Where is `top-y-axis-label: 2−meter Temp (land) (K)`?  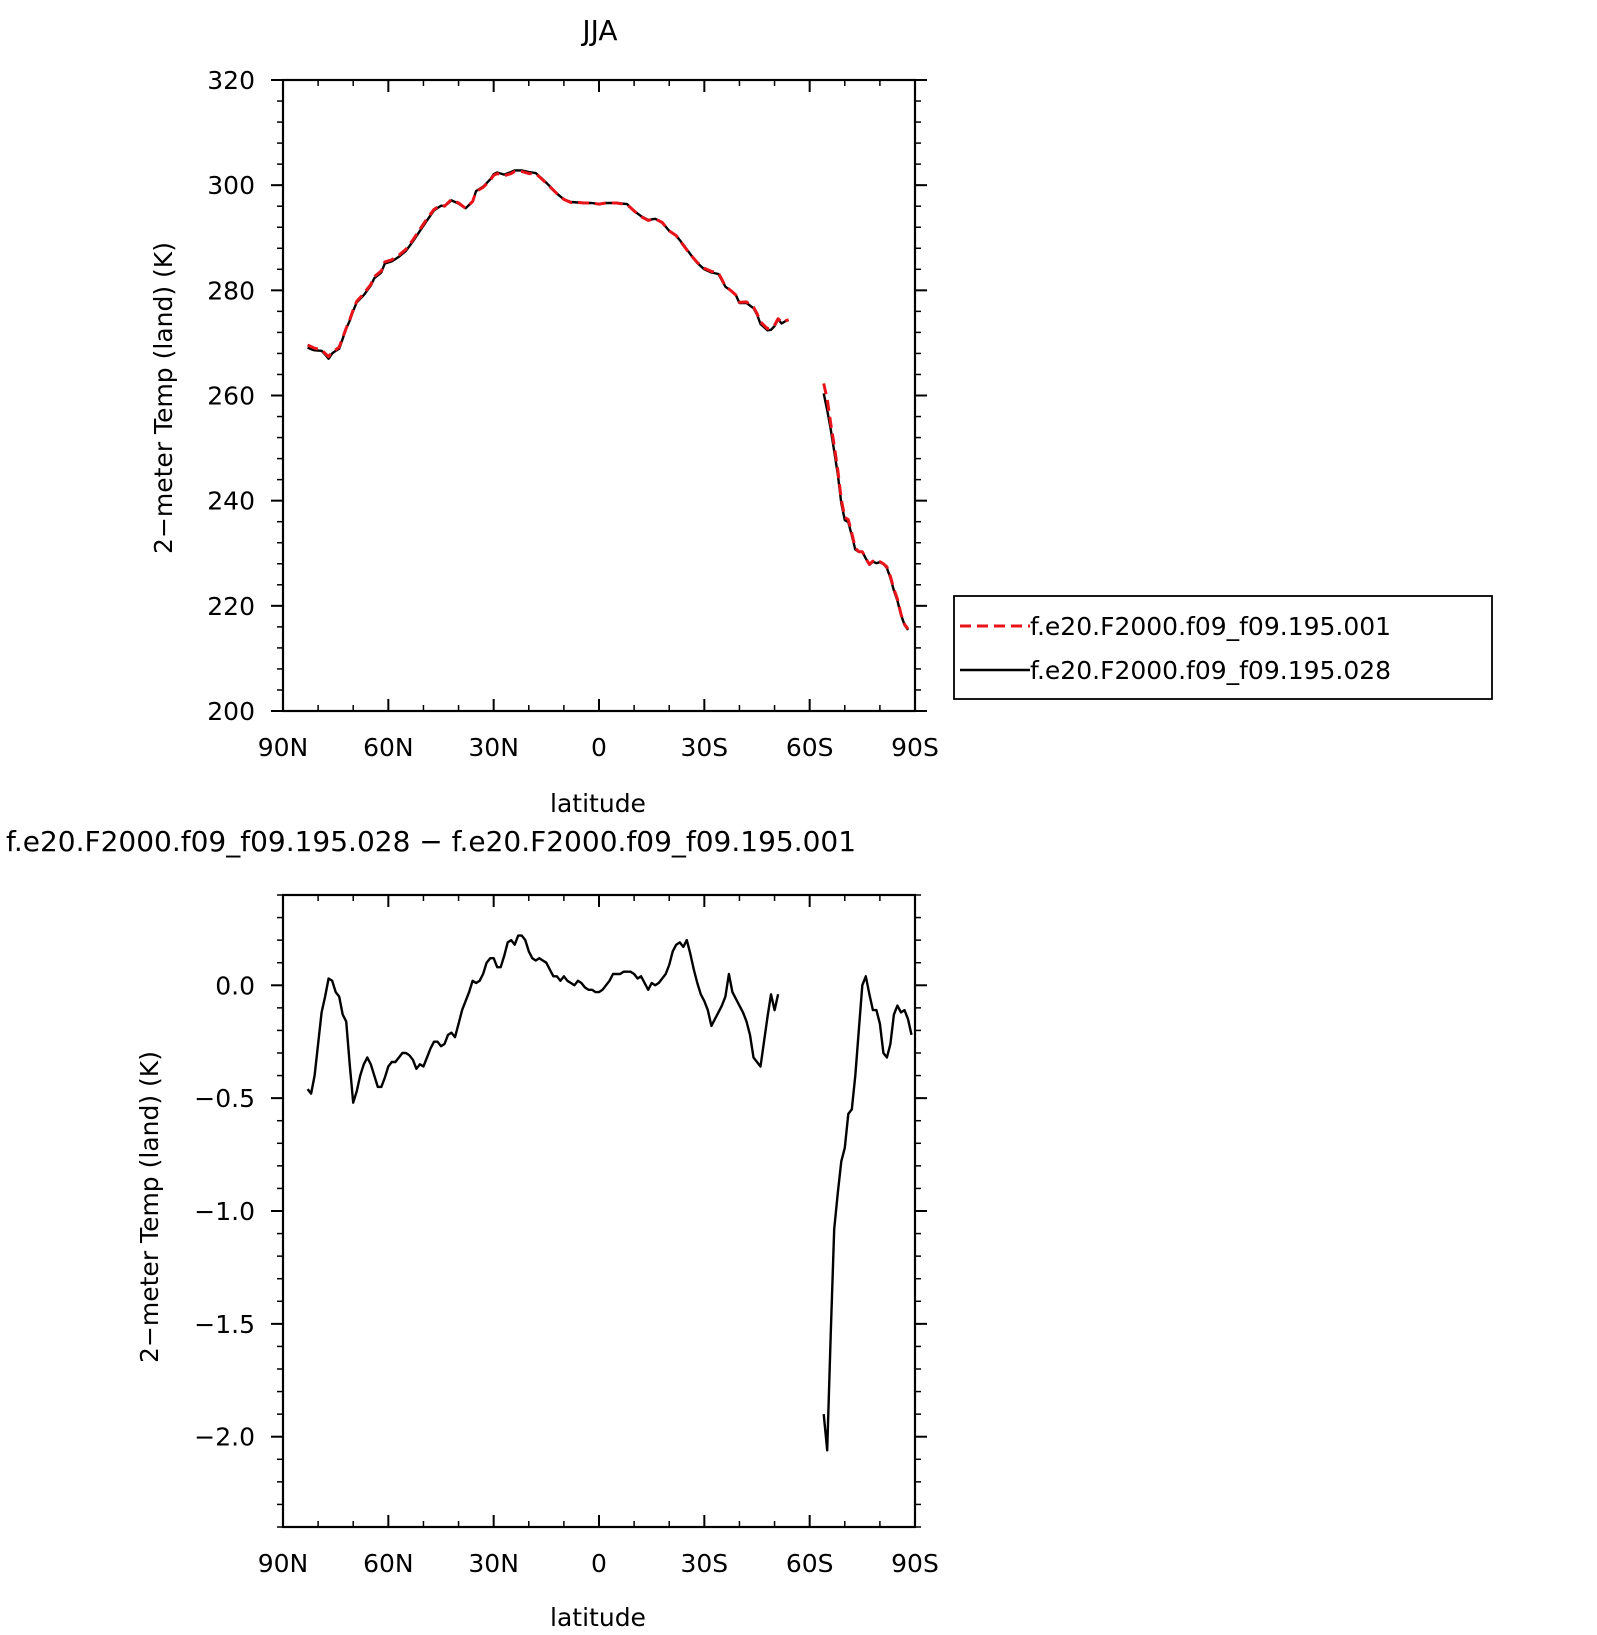 top-y-axis-label: 2−meter Temp (land) (K) is located at coordinates (163, 398).